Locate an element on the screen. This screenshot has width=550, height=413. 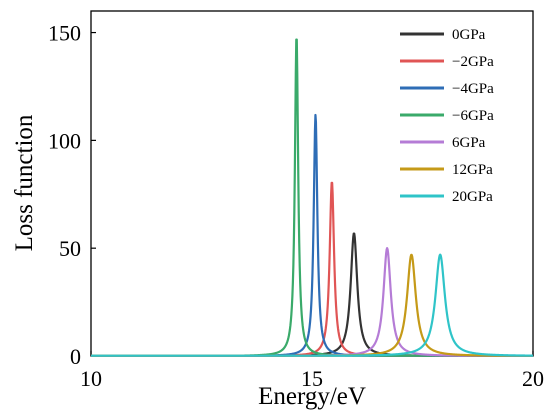
legend-label: 6GPa is located at coordinates (469, 143).